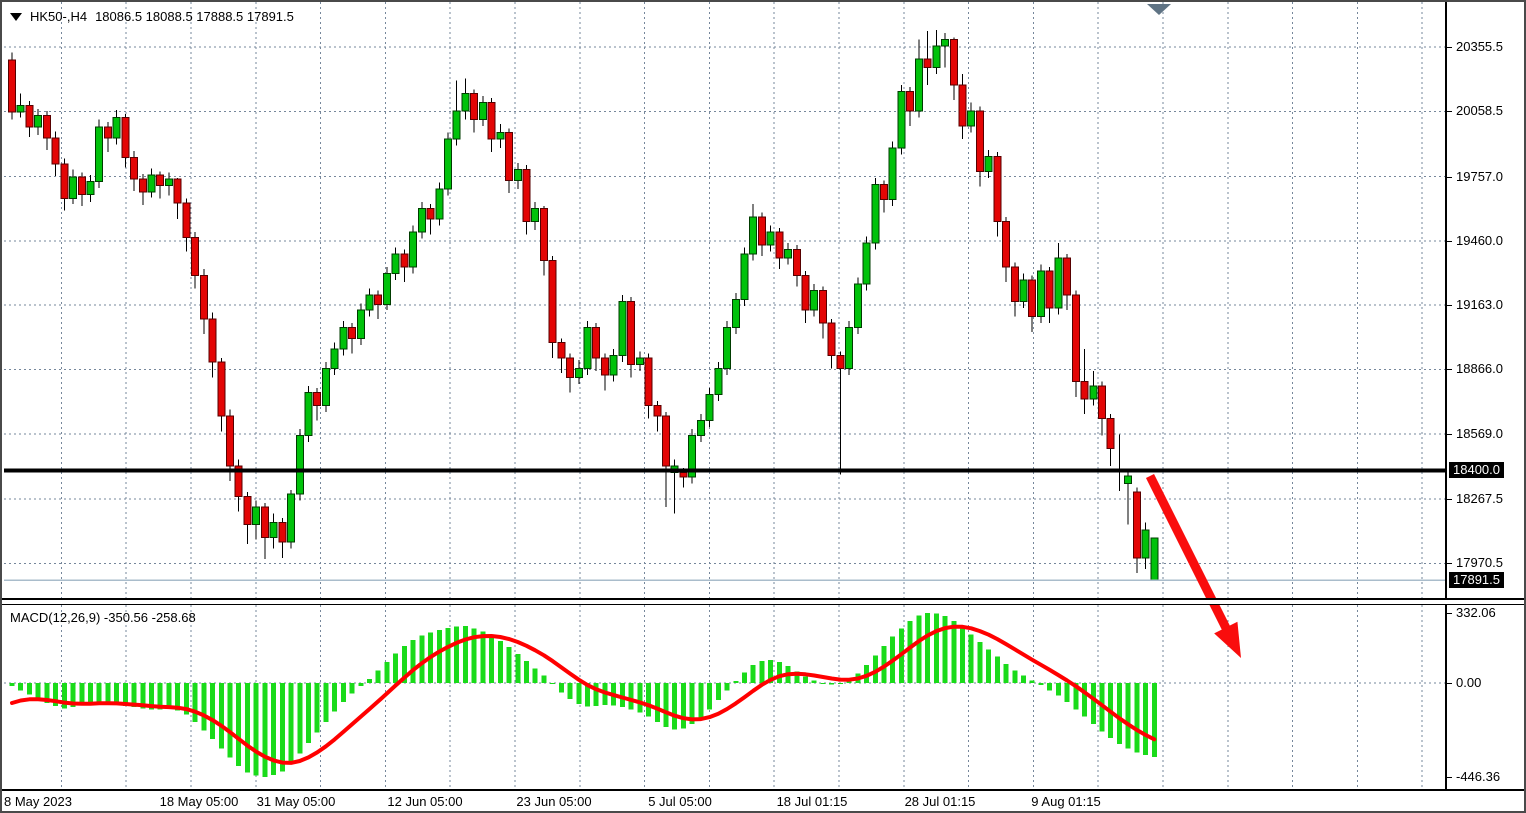 The image size is (1526, 813). I want to click on time-tick-label: 5 Jul 05:00, so click(680, 801).